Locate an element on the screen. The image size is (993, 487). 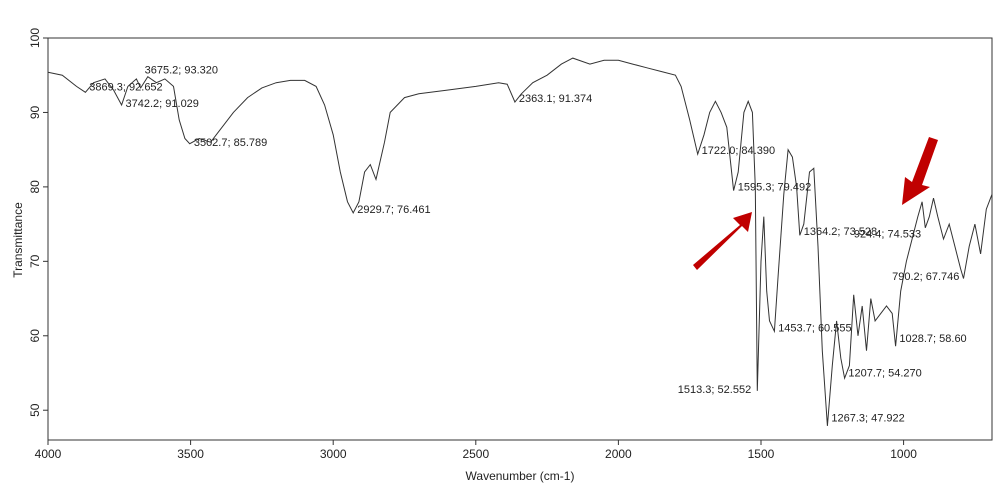
y-tick-label: 60 is located at coordinates (35, 336).